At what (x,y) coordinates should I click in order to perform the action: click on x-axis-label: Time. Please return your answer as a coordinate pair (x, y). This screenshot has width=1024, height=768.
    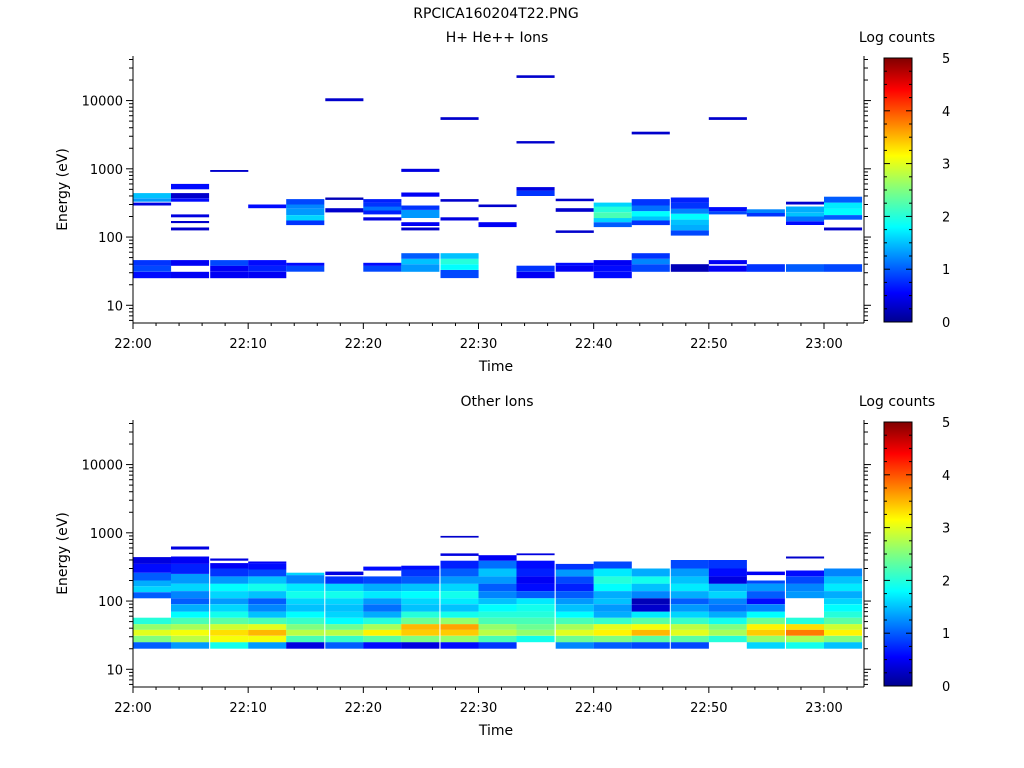
    Looking at the image, I should click on (495, 367).